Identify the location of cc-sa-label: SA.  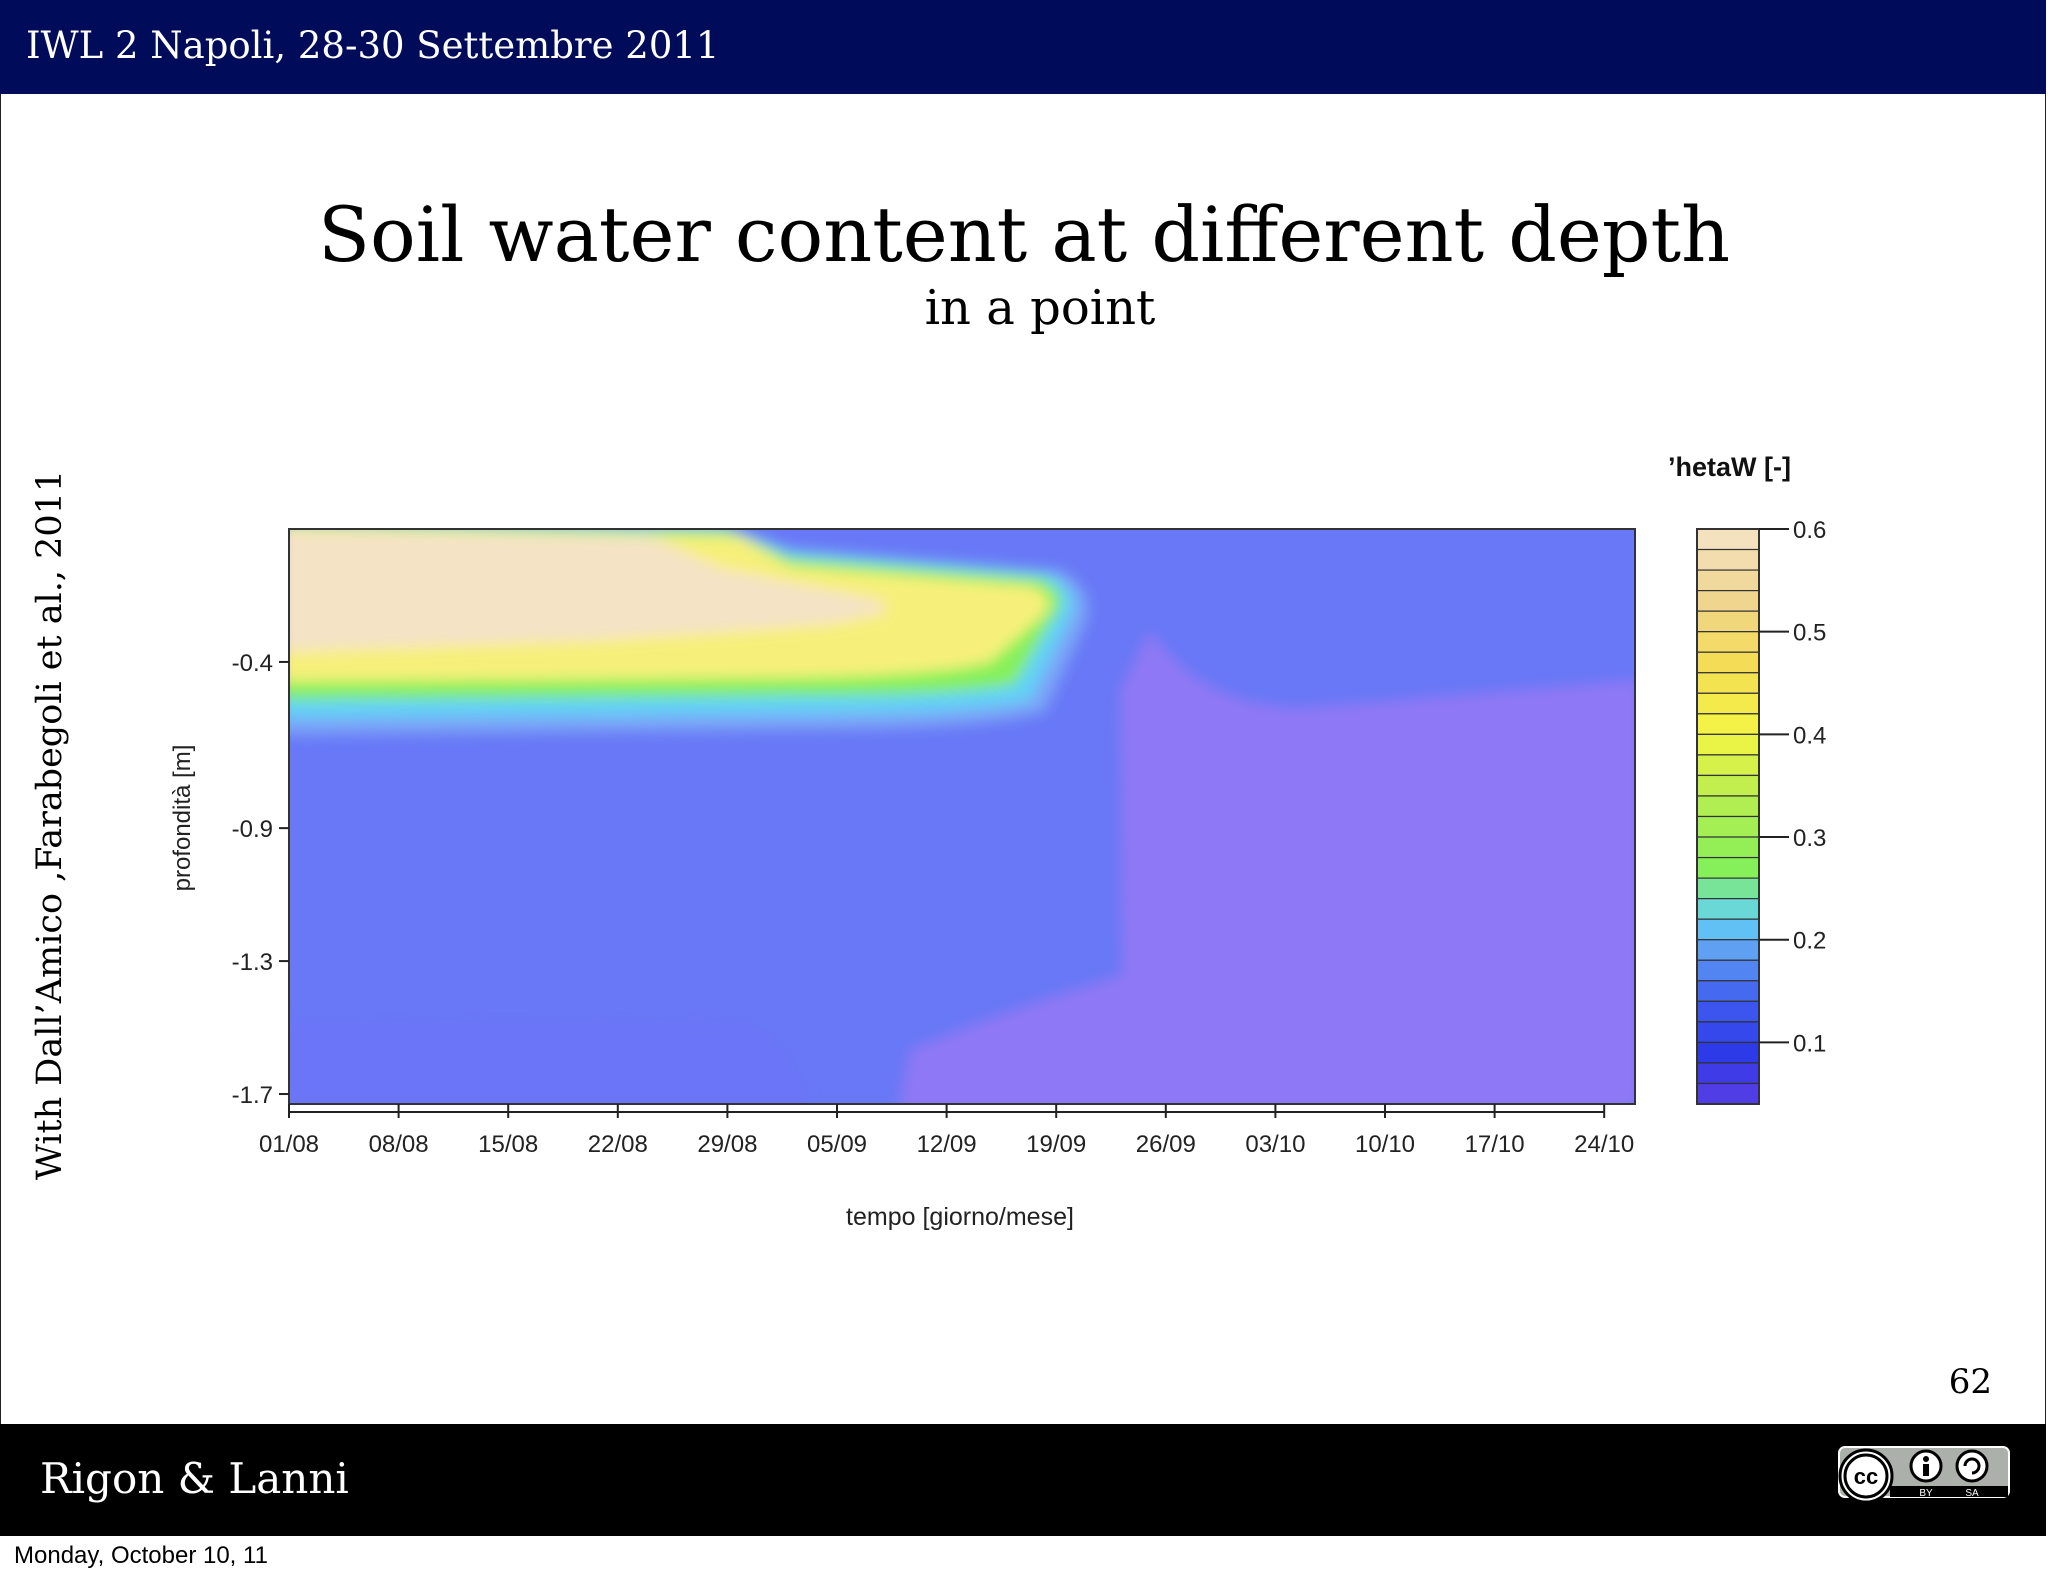
(1972, 1493).